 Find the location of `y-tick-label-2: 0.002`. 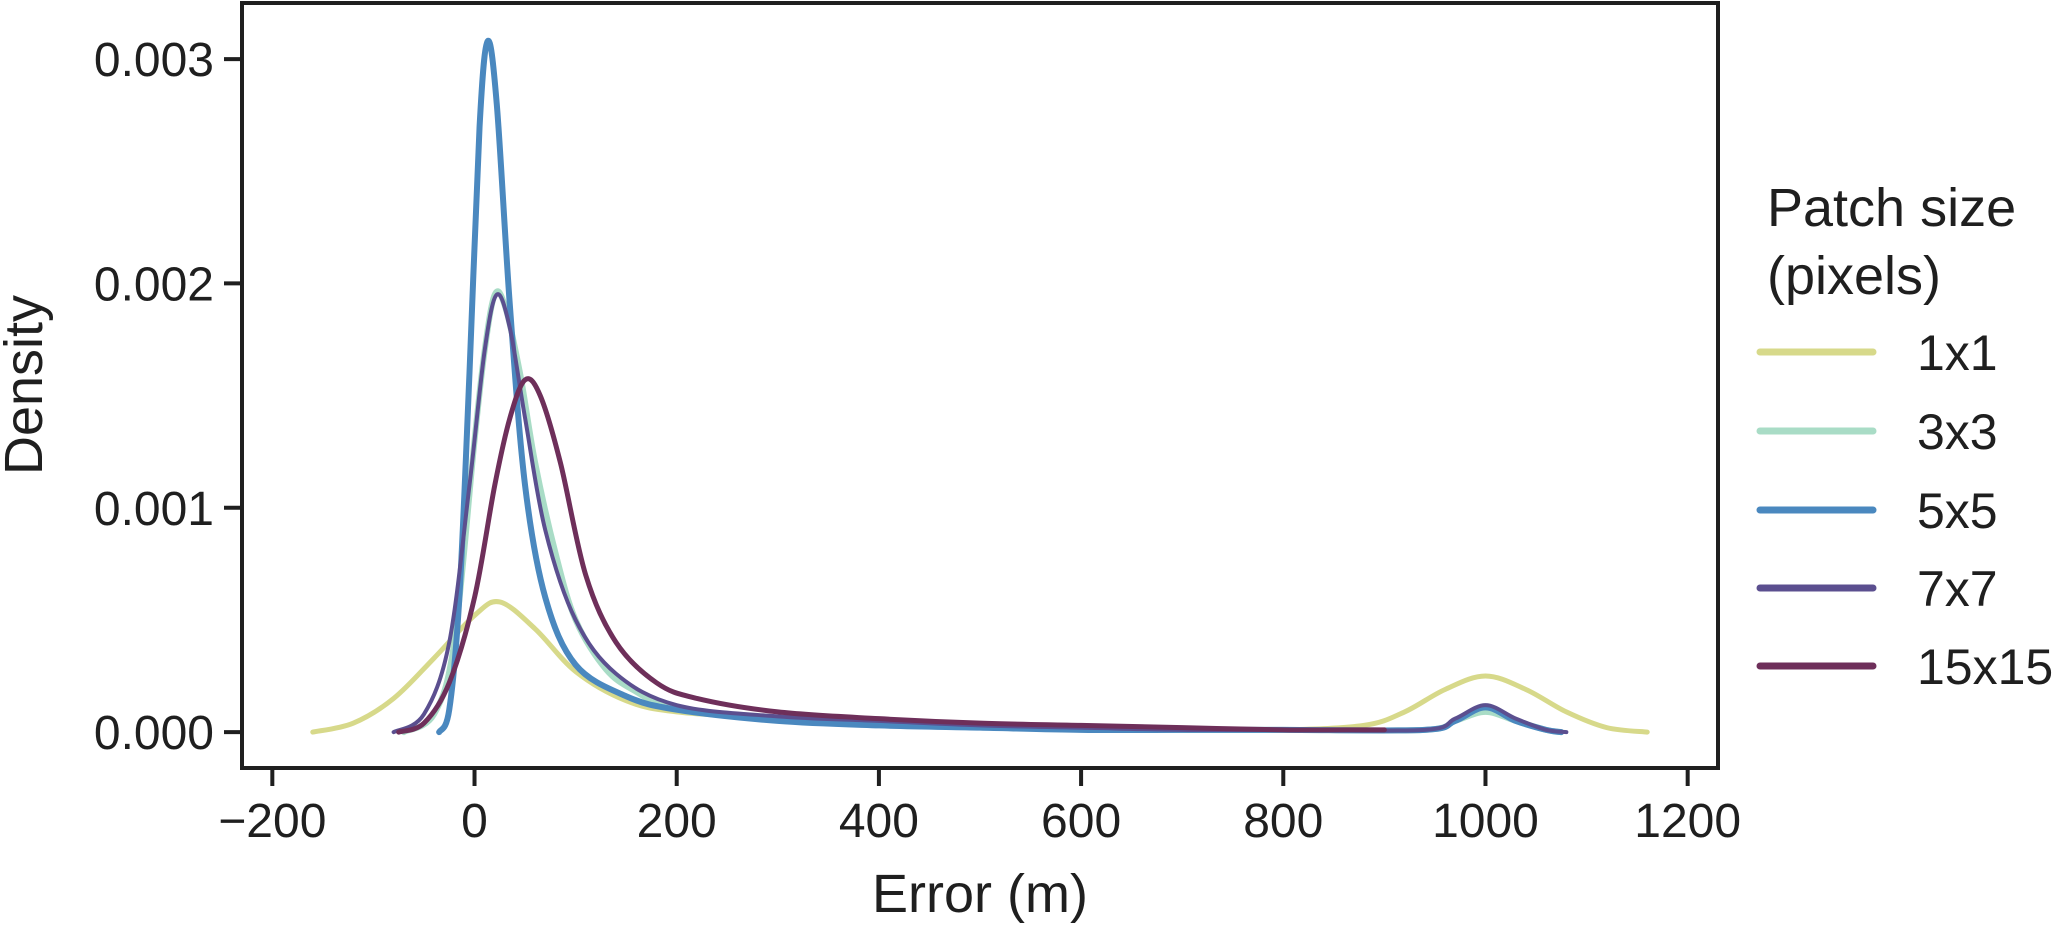

y-tick-label-2: 0.002 is located at coordinates (154, 284).